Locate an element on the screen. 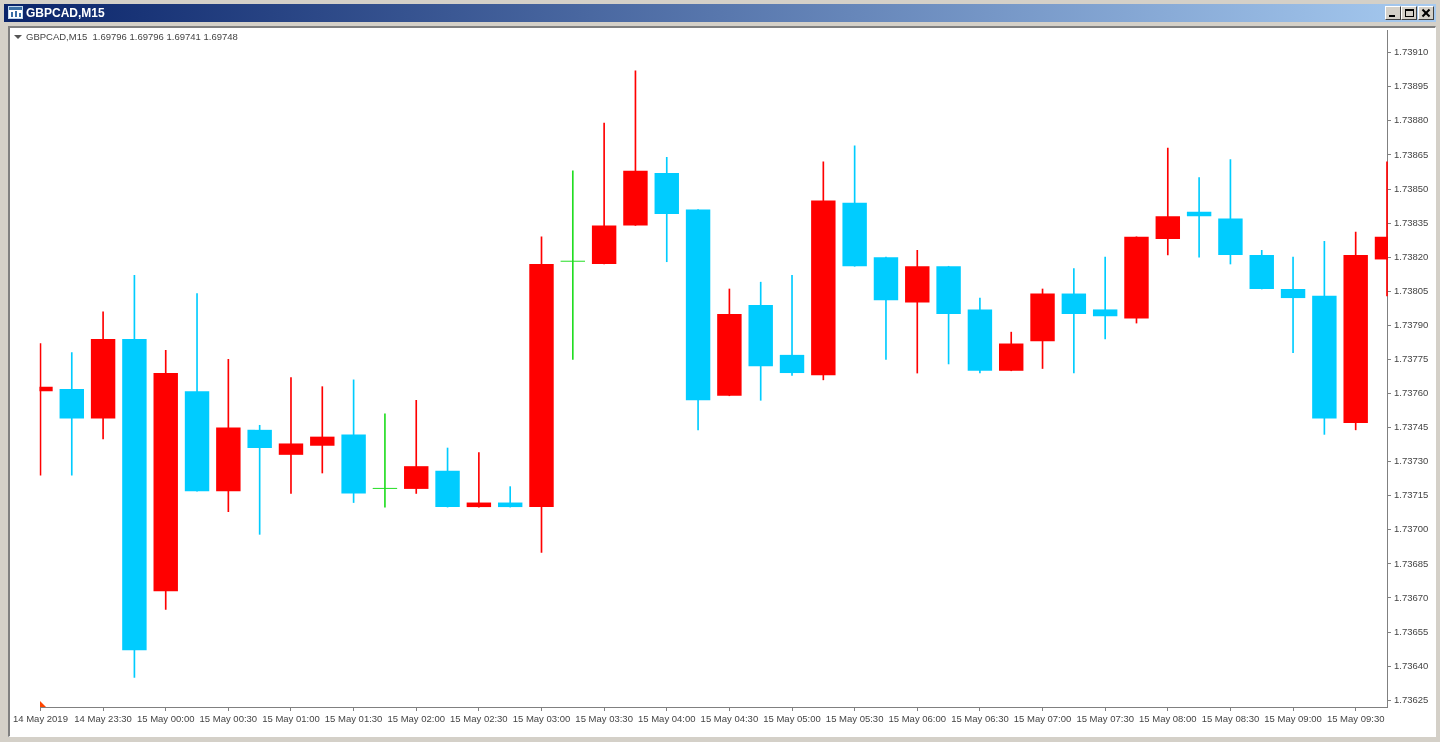 The image size is (1440, 742). y-tick-label: 1.73685 is located at coordinates (1411, 563).